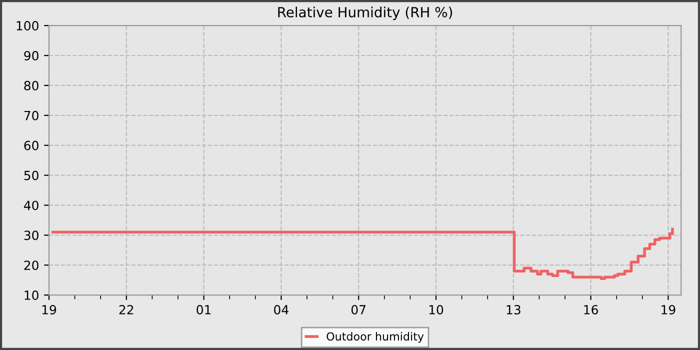 The height and width of the screenshot is (350, 700). What do you see at coordinates (31, 175) in the screenshot?
I see `y-tick-label: 50` at bounding box center [31, 175].